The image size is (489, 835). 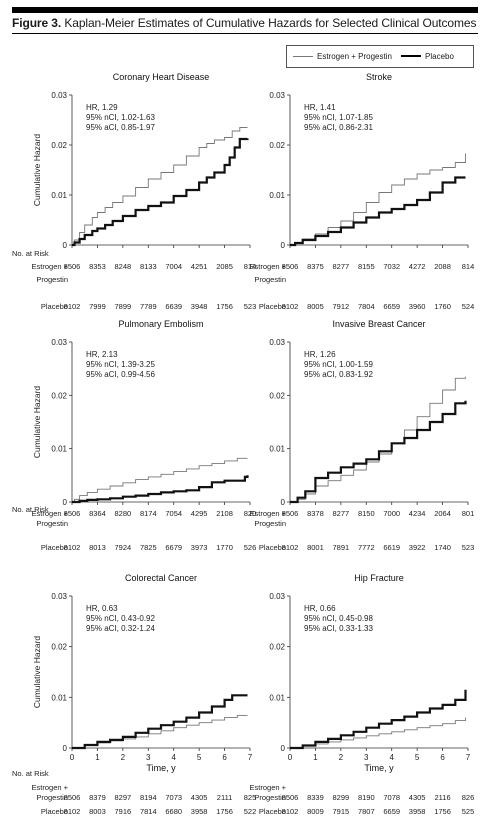 I want to click on chart-3-risk-heading: No. at Risk, so click(x=30, y=509).